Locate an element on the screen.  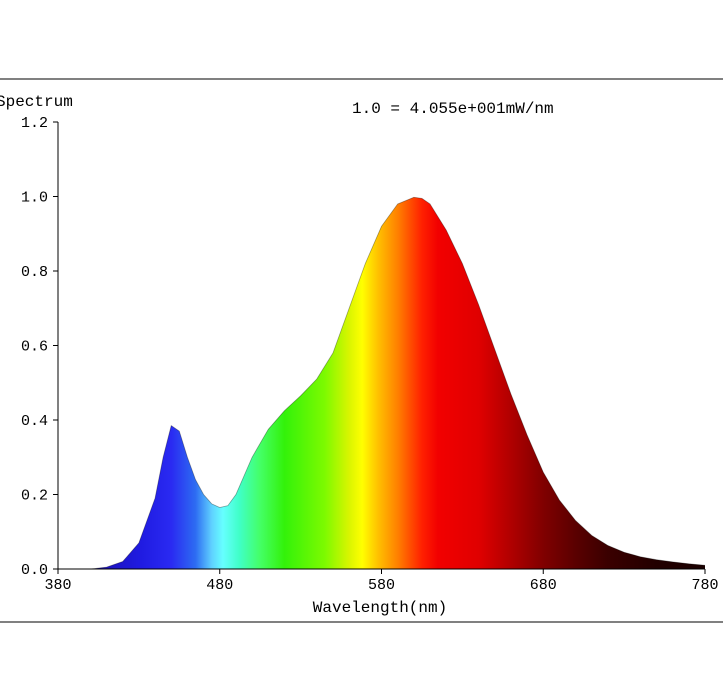
y-tick-label: 0.0 is located at coordinates (34, 570).